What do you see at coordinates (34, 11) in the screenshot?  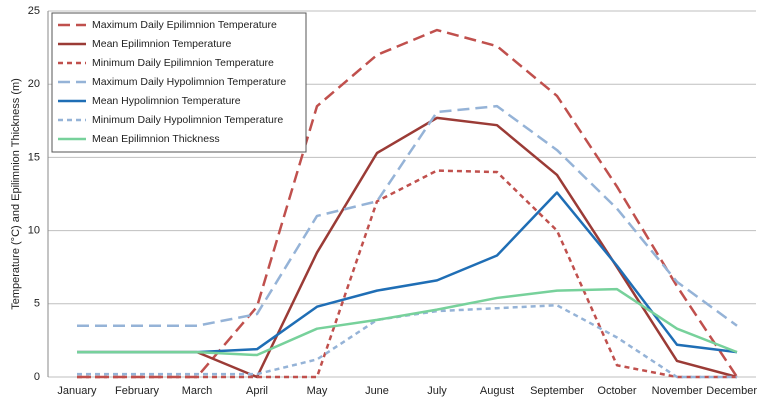 I see `y-tick-label: 25` at bounding box center [34, 11].